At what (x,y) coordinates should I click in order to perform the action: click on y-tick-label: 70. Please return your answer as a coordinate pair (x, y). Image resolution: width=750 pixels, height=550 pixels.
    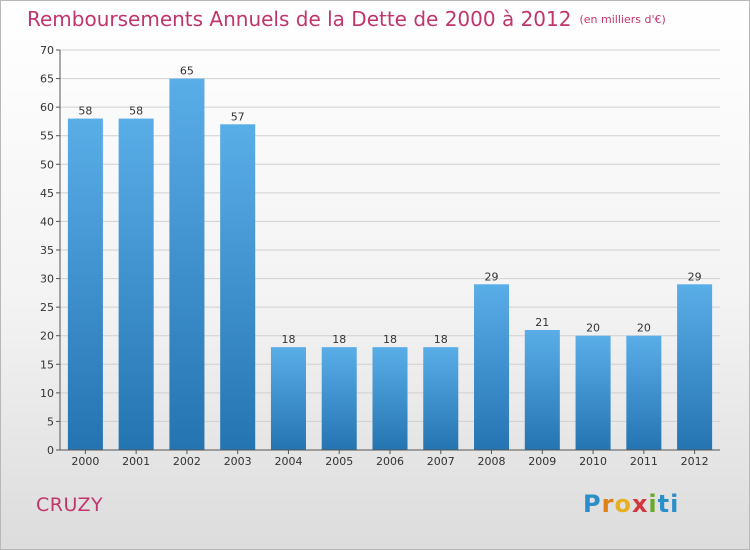
    Looking at the image, I should click on (47, 50).